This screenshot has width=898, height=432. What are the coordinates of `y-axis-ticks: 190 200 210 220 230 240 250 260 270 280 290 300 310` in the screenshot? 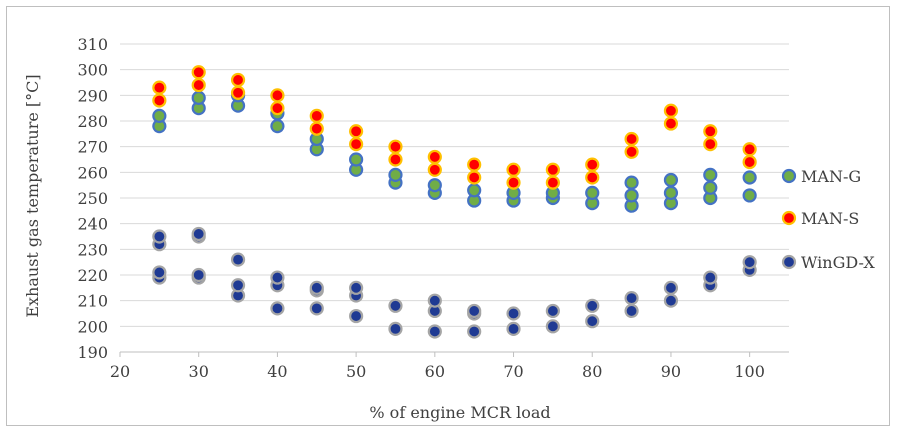 It's located at (92, 198).